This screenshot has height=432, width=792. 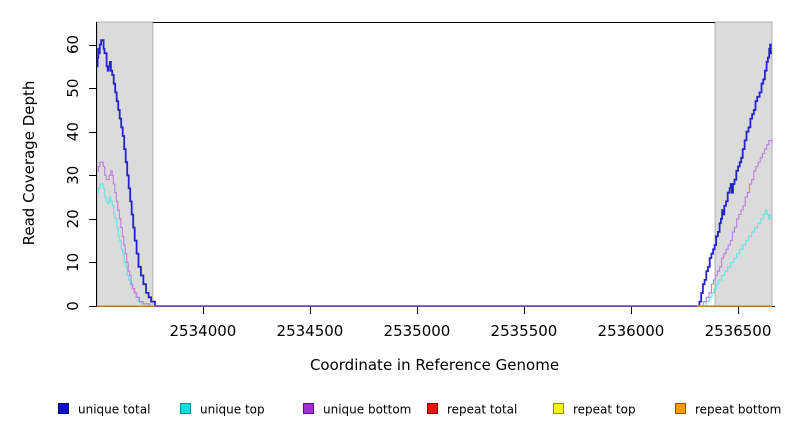 What do you see at coordinates (73, 262) in the screenshot?
I see `y-tick-label: 10` at bounding box center [73, 262].